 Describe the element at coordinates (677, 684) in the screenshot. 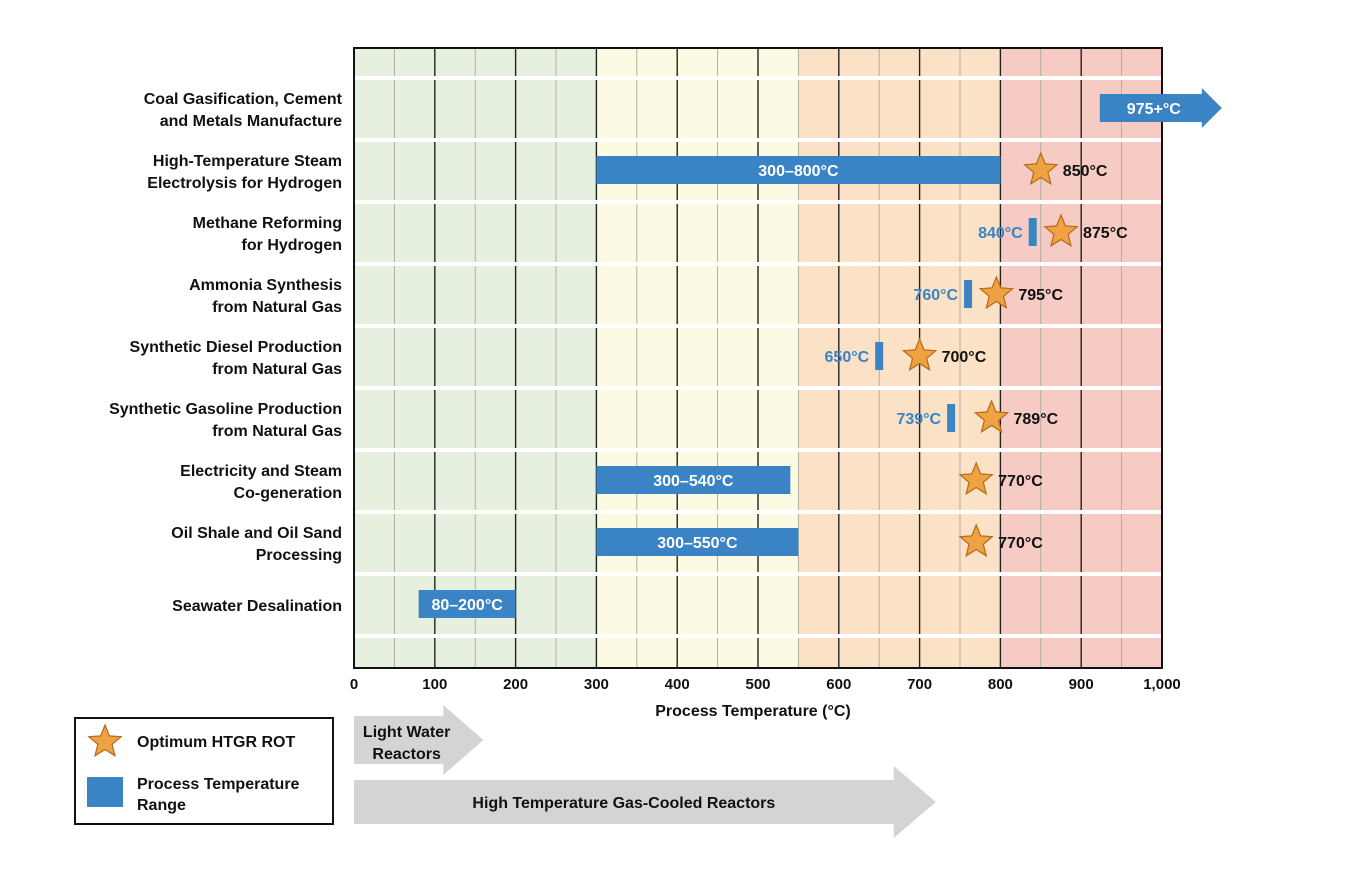

I see `x-tick-label: 400` at that location.